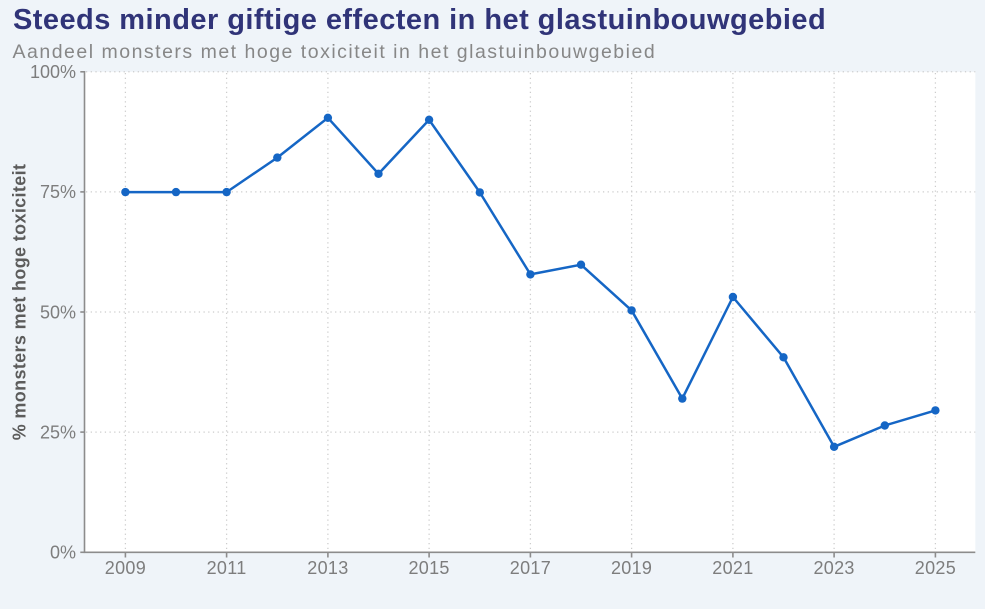  Describe the element at coordinates (227, 568) in the screenshot. I see `svg-text: 2011` at that location.